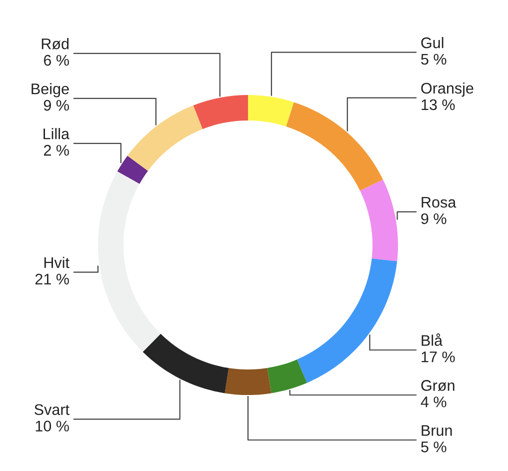  Describe the element at coordinates (437, 386) in the screenshot. I see `slice-label: Grøn` at that location.